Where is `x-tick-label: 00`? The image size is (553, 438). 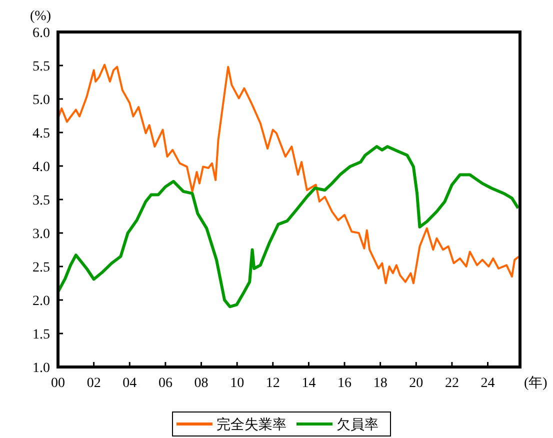
x-tick-label: 00 is located at coordinates (58, 383).